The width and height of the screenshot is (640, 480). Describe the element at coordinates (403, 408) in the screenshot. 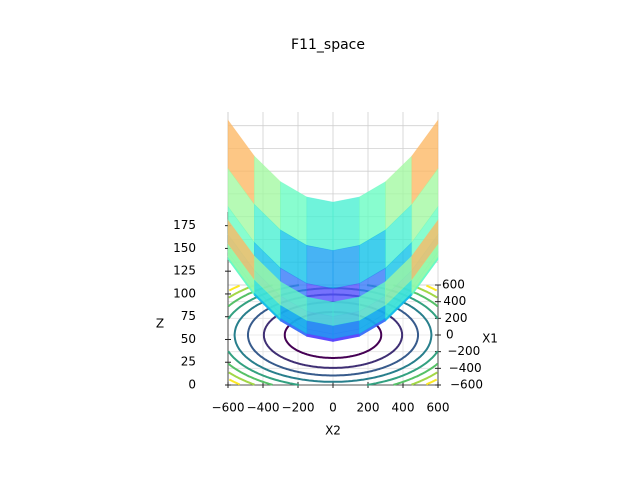

I see `x-tick-label: 400` at that location.